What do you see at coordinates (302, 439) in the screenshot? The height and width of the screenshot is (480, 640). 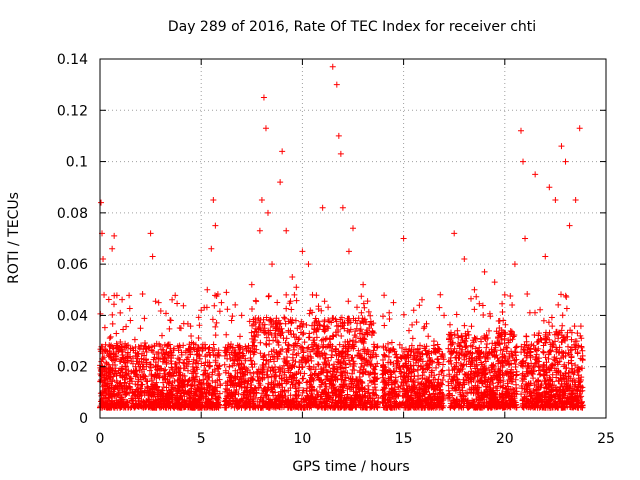 I see `x-tick-label: 10` at bounding box center [302, 439].